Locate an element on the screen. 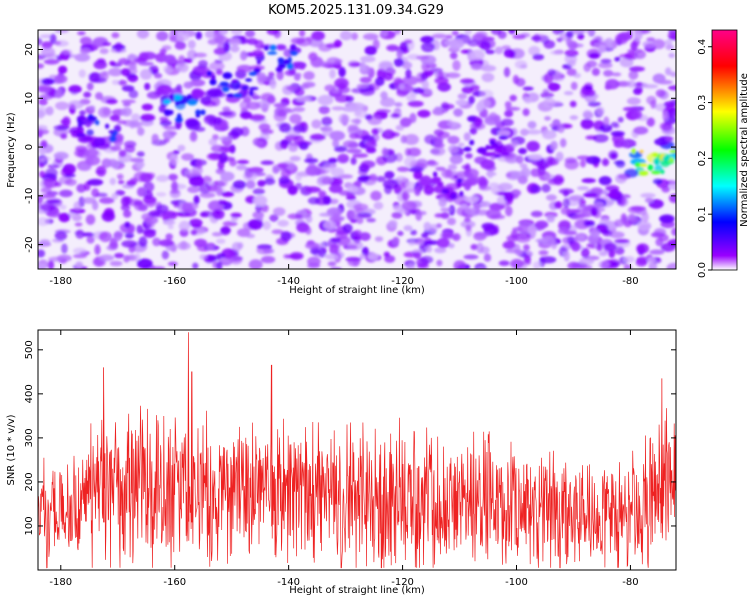 This screenshot has height=600, width=750. heatmap-y-tick-label: 0 is located at coordinates (29, 147).